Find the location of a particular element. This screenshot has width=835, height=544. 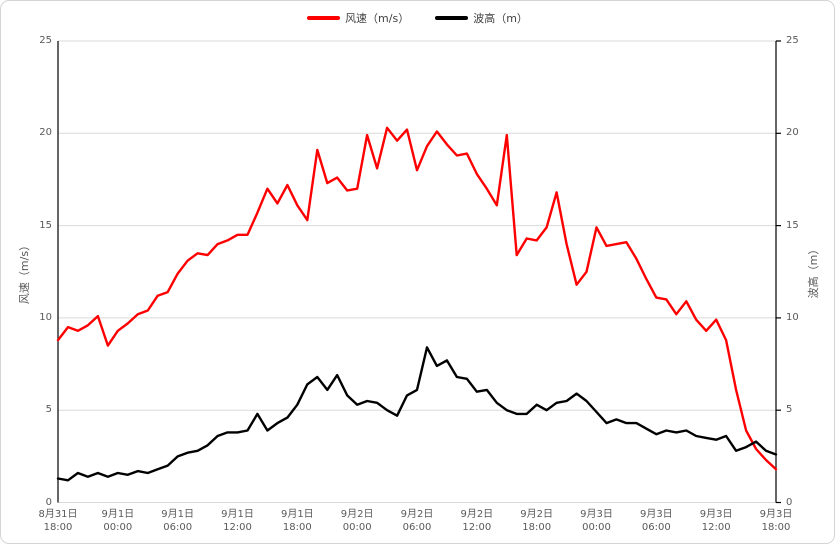

legend-item-wind-speed: 风速（m/s） is located at coordinates (358, 18).